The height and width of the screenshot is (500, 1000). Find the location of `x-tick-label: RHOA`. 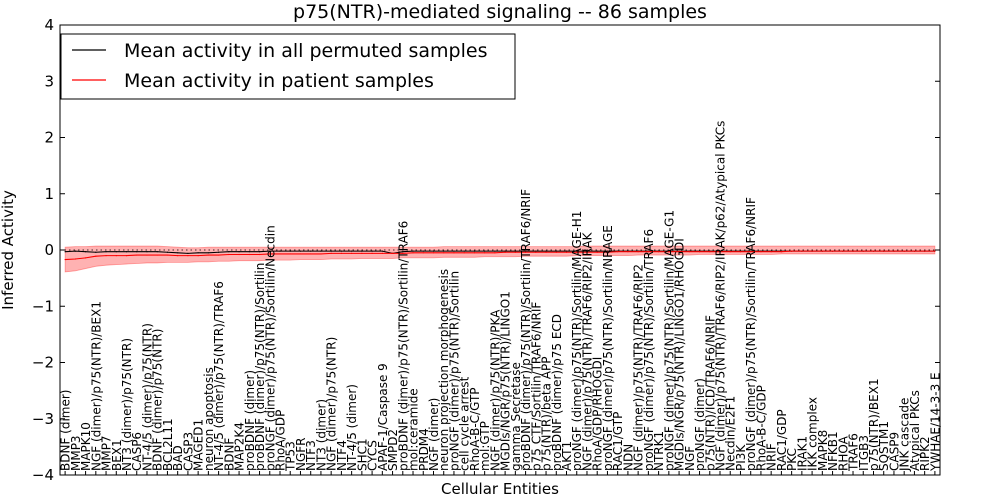

x-tick-label: RHOA is located at coordinates (843, 453).